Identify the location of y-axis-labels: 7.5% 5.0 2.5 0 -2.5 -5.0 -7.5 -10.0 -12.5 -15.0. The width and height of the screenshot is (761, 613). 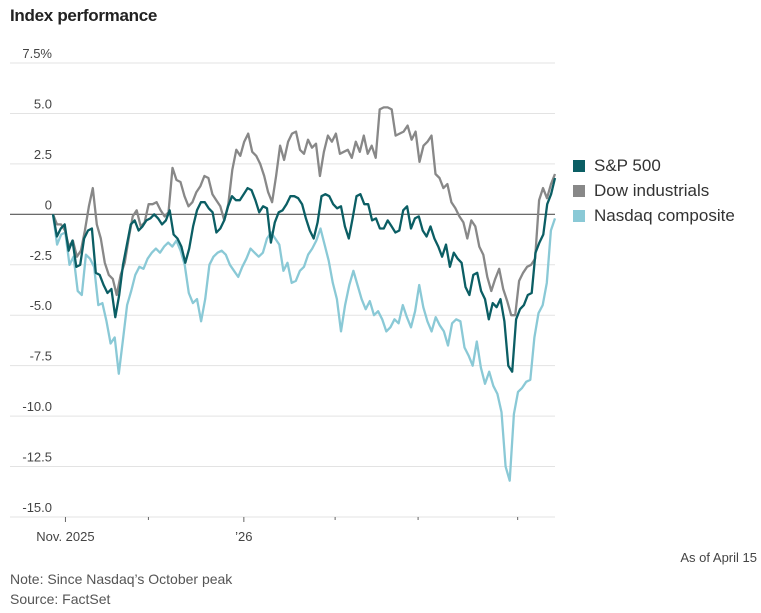
(37, 280).